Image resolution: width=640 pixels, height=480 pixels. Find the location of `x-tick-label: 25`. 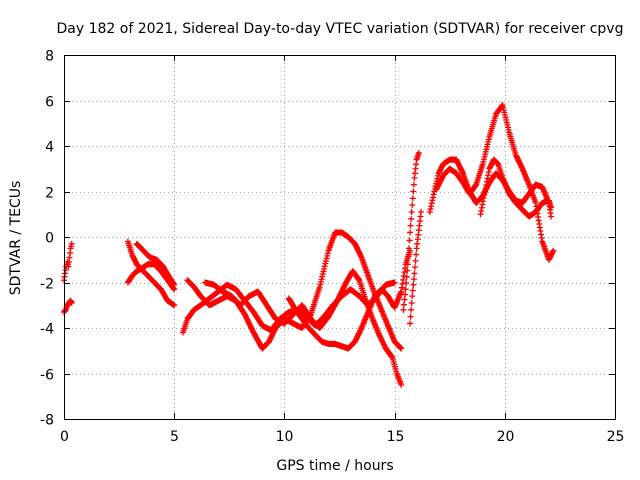

x-tick-label: 25 is located at coordinates (616, 437).